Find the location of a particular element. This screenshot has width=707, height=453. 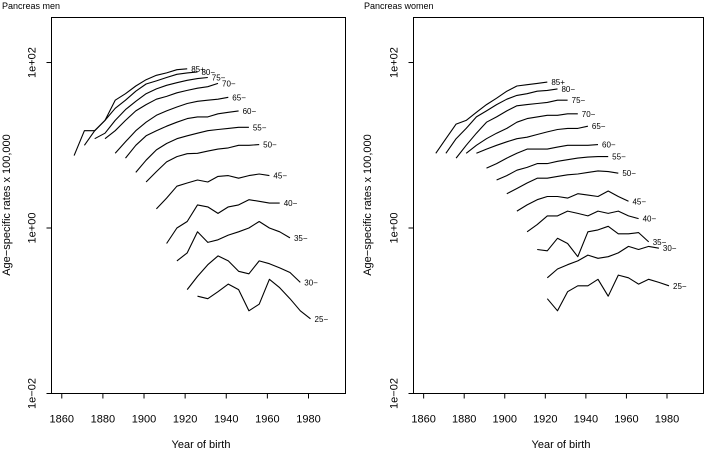

series-label-men-5: 60− is located at coordinates (250, 111).